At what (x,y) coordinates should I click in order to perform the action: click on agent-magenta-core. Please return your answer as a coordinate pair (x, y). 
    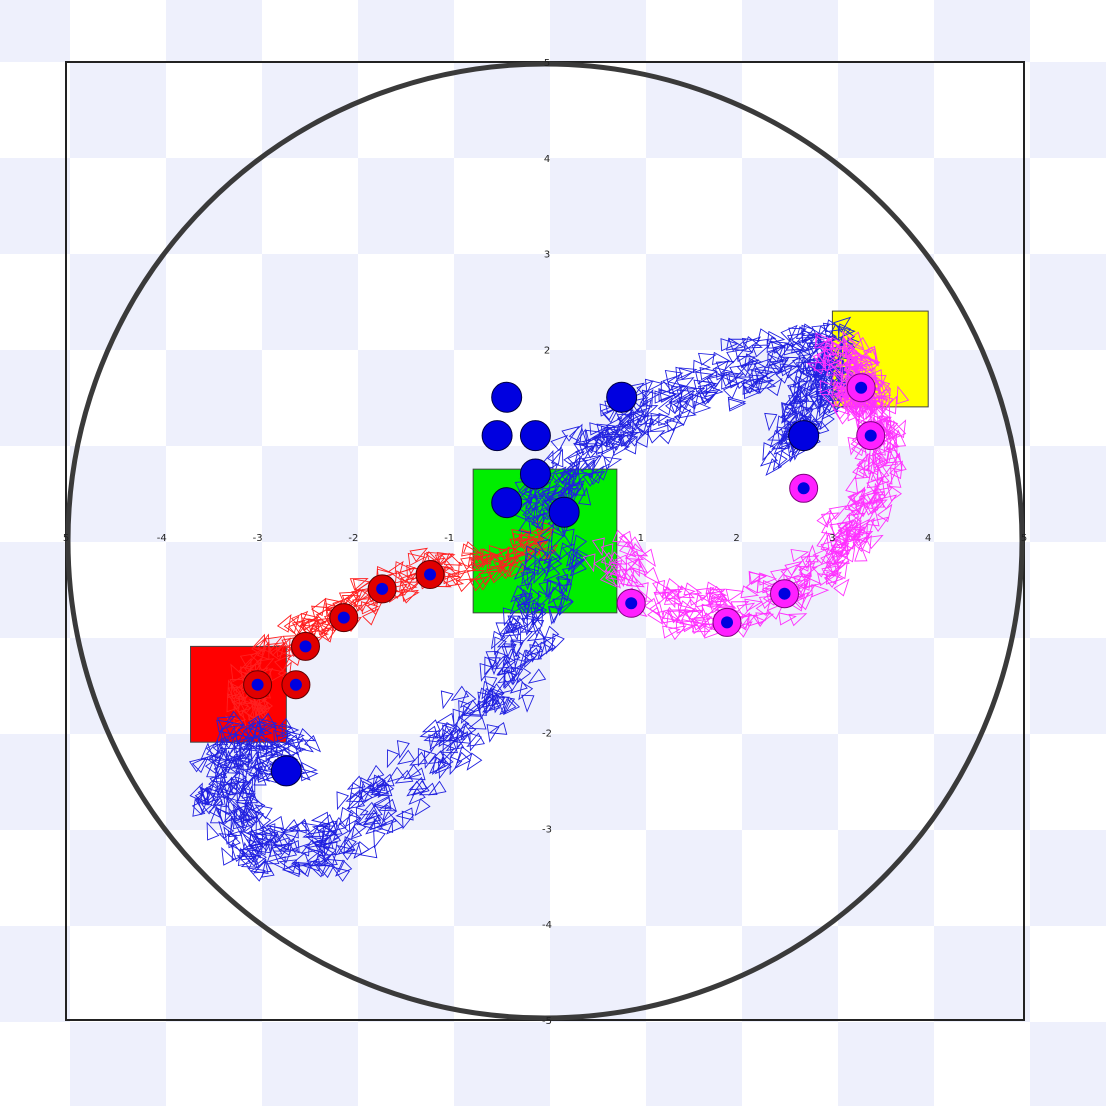
    Looking at the image, I should click on (861, 387).